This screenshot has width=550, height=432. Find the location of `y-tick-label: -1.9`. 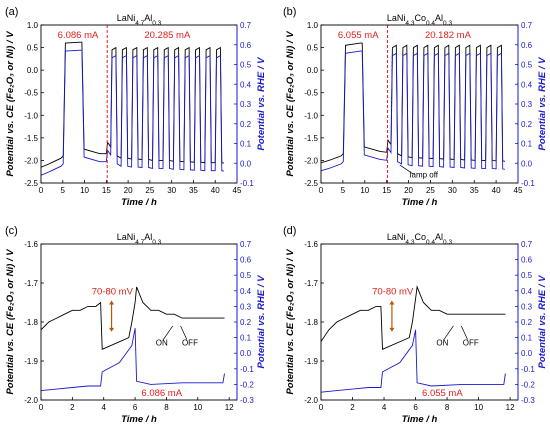

y-tick-label: -1.9 is located at coordinates (311, 361).